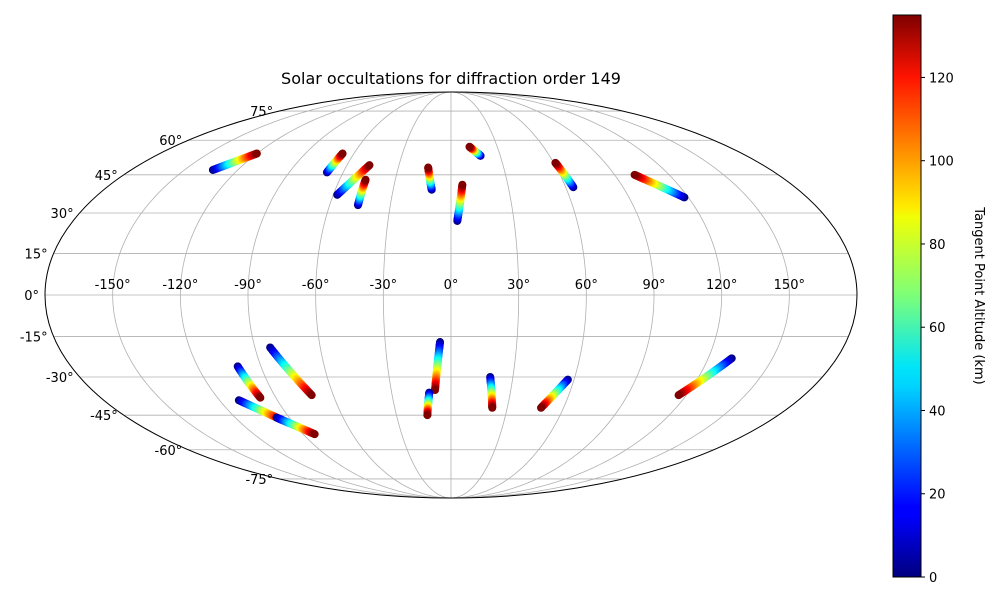 This screenshot has height=600, width=1000. What do you see at coordinates (941, 78) in the screenshot?
I see `colorbar-tick-label: 120` at bounding box center [941, 78].